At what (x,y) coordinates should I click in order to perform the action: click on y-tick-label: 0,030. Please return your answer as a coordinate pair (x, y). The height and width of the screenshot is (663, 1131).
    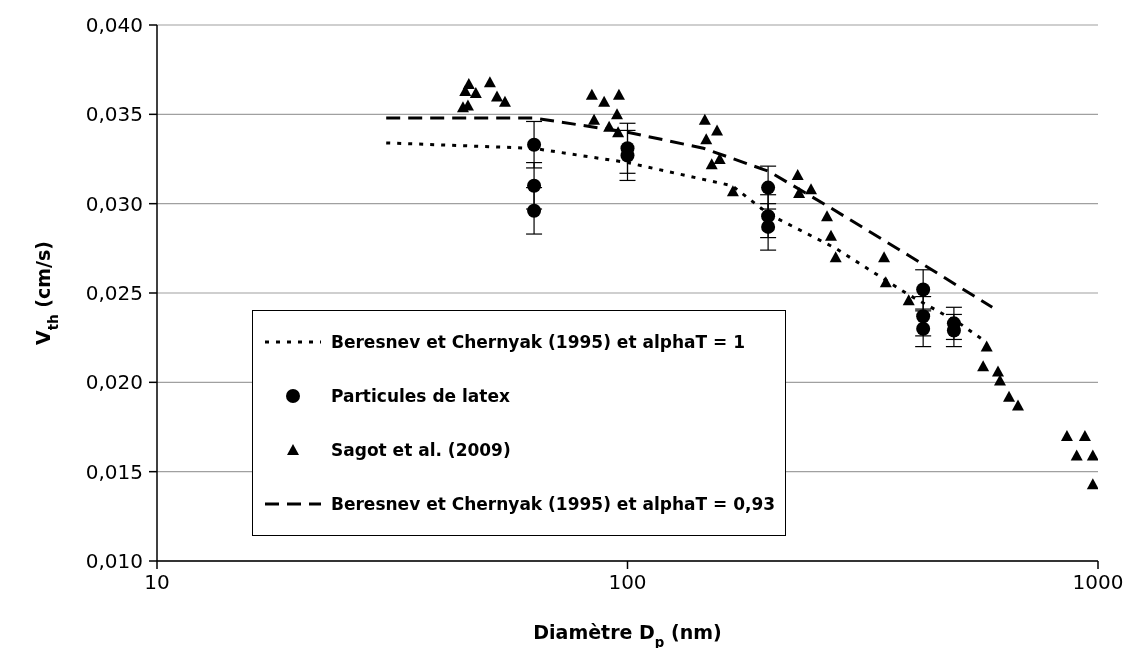
    Looking at the image, I should click on (114, 203).